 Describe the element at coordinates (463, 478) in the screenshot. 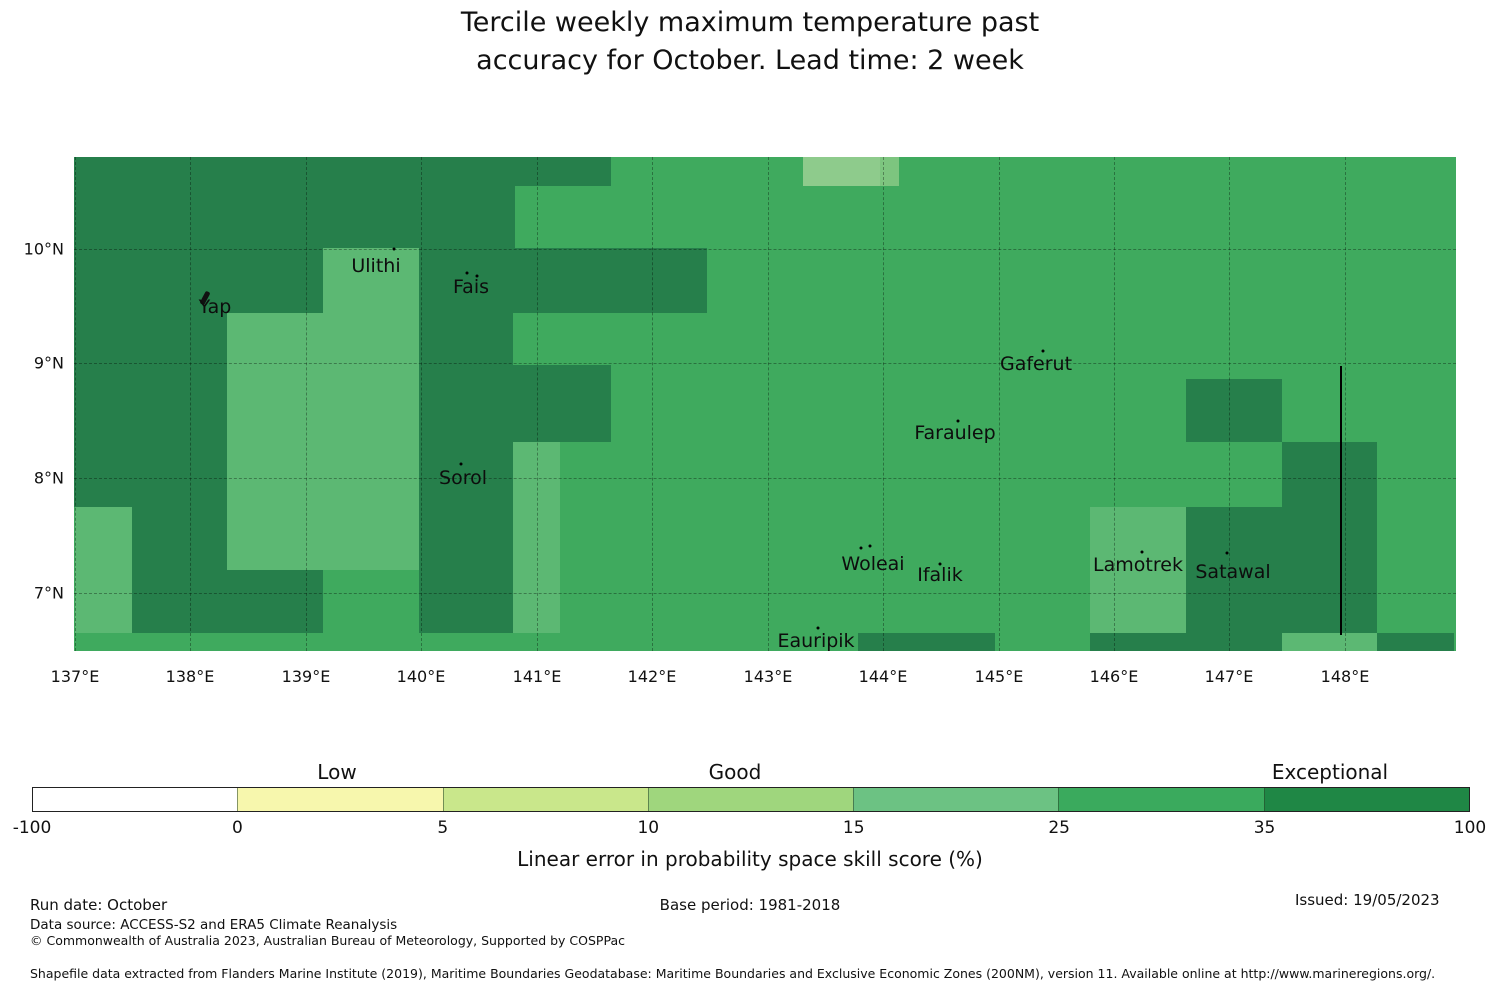

I see `island-label-sorol: Sorol` at that location.